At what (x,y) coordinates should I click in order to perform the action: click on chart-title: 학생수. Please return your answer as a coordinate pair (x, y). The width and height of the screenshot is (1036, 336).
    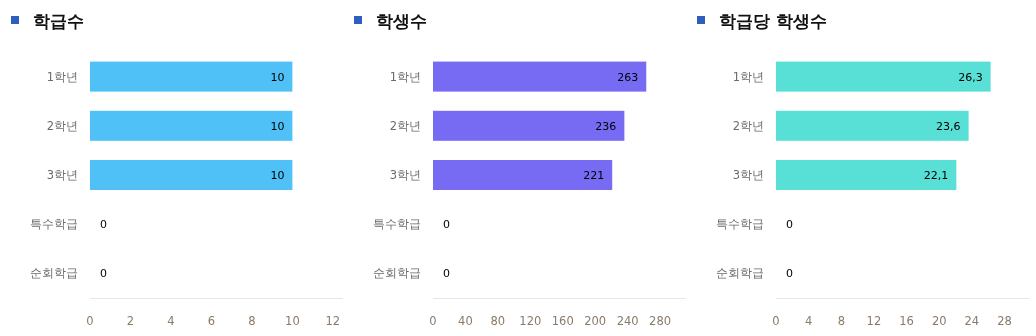
    Looking at the image, I should click on (401, 21).